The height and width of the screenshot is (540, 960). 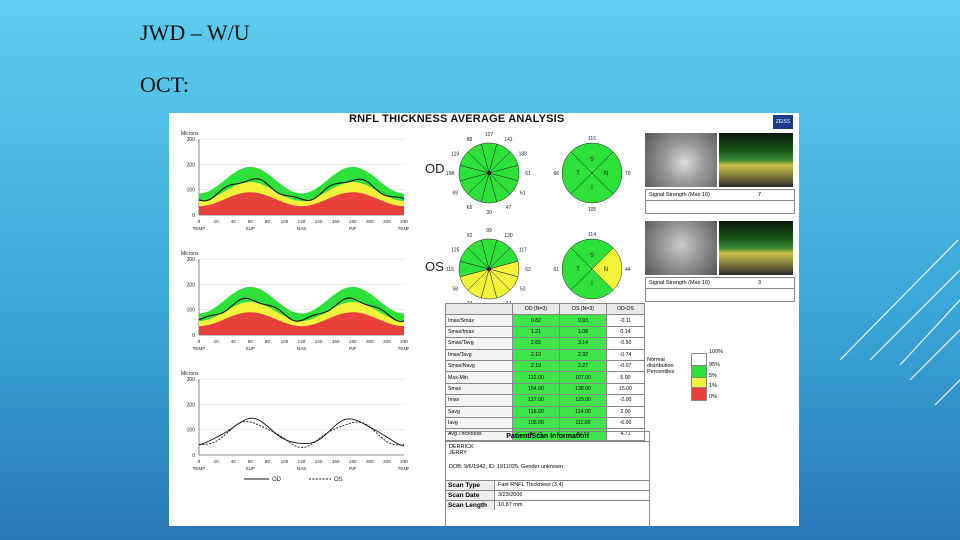 I want to click on quadrant-n, so click(x=607, y=173).